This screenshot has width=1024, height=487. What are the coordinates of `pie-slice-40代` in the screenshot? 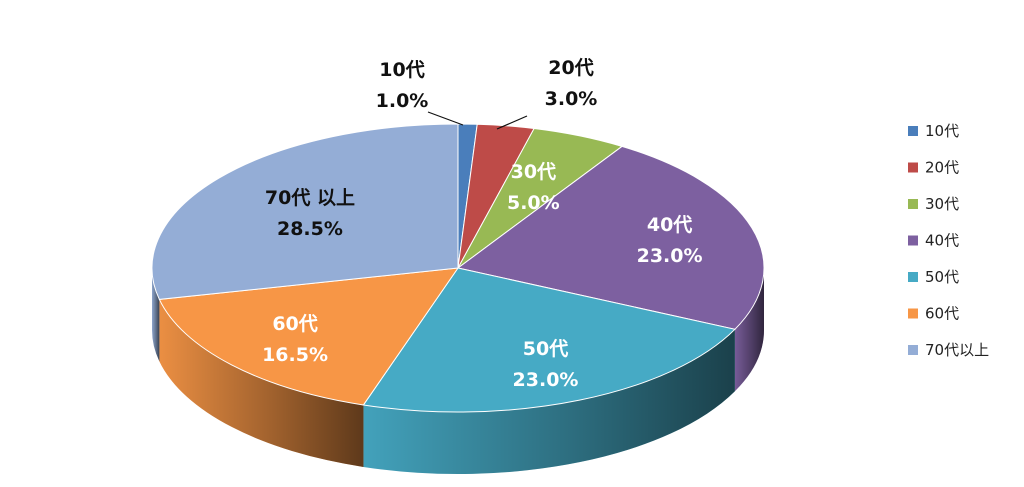 It's located at (610, 237).